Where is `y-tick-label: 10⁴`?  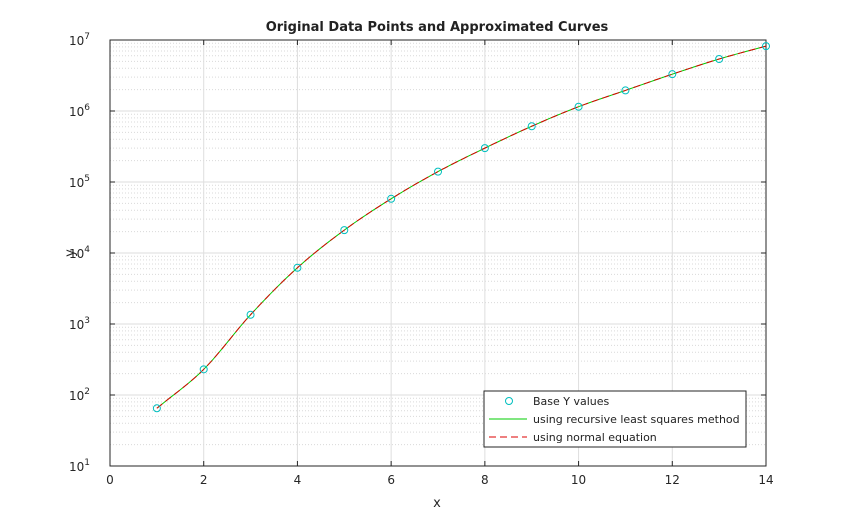 y-tick-label: 10⁴ is located at coordinates (79, 253).